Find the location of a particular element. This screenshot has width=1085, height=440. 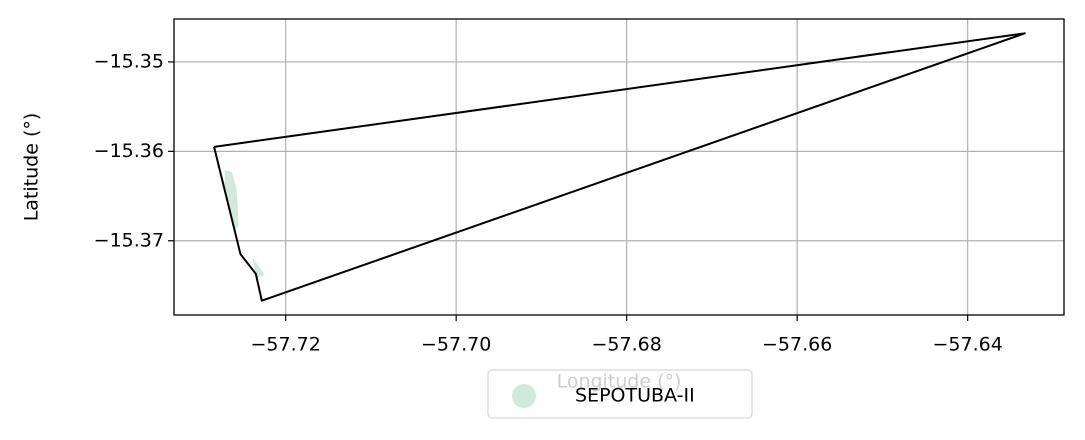

y-tick-label: −15.37 is located at coordinates (129, 240).